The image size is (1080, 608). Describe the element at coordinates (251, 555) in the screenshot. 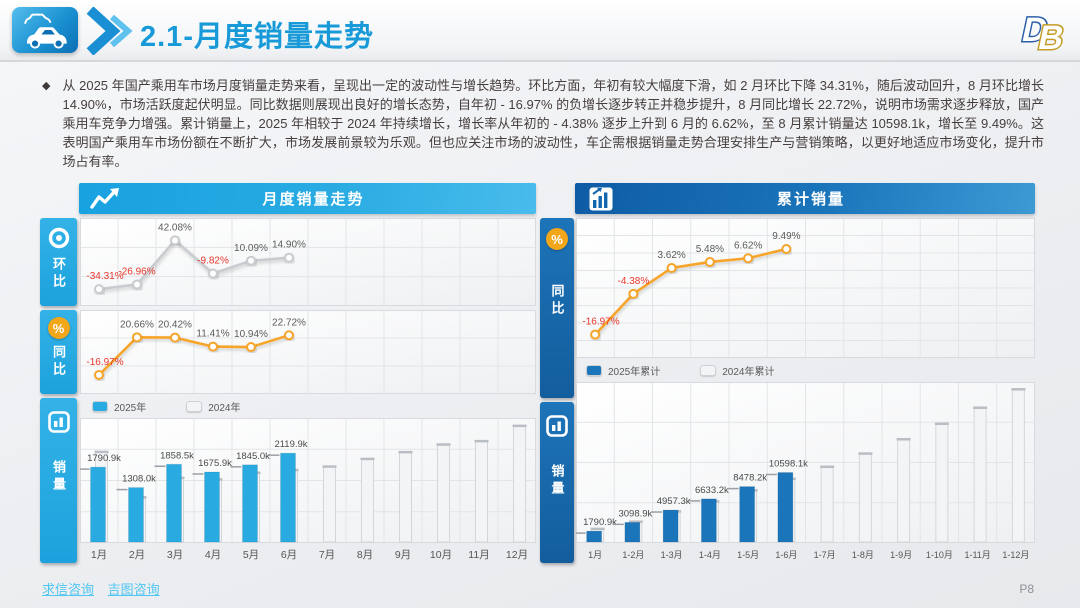

I see `svg-text: 5月` at that location.